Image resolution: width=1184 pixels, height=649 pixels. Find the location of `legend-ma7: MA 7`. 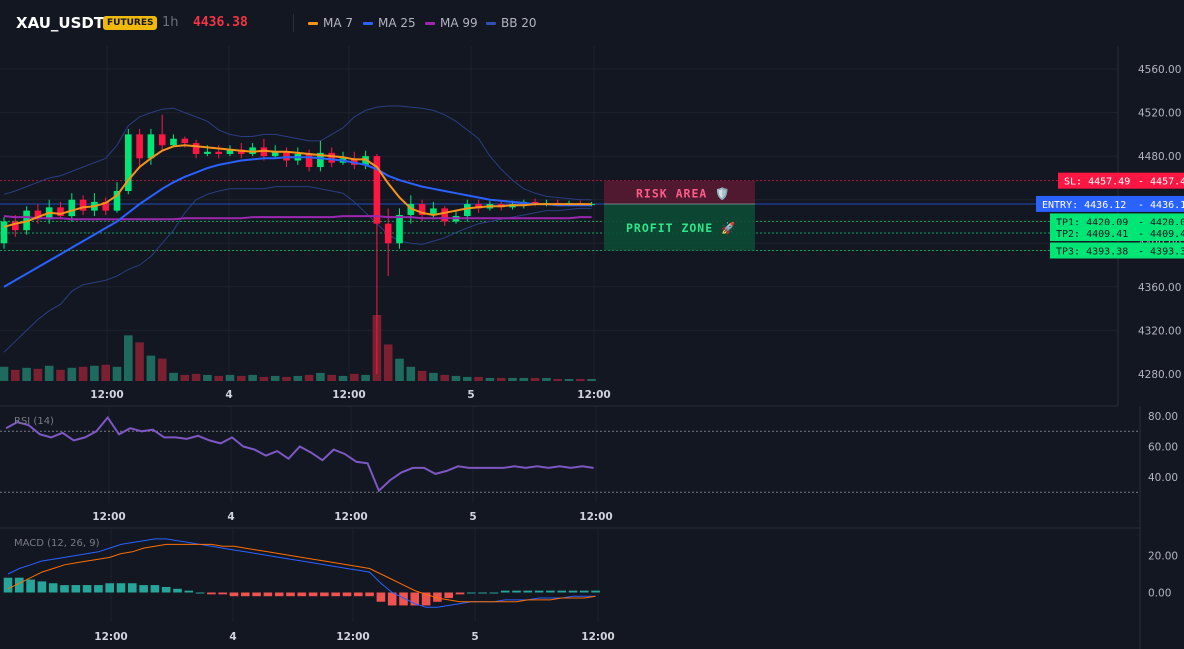

legend-ma7: MA 7 is located at coordinates (330, 23).